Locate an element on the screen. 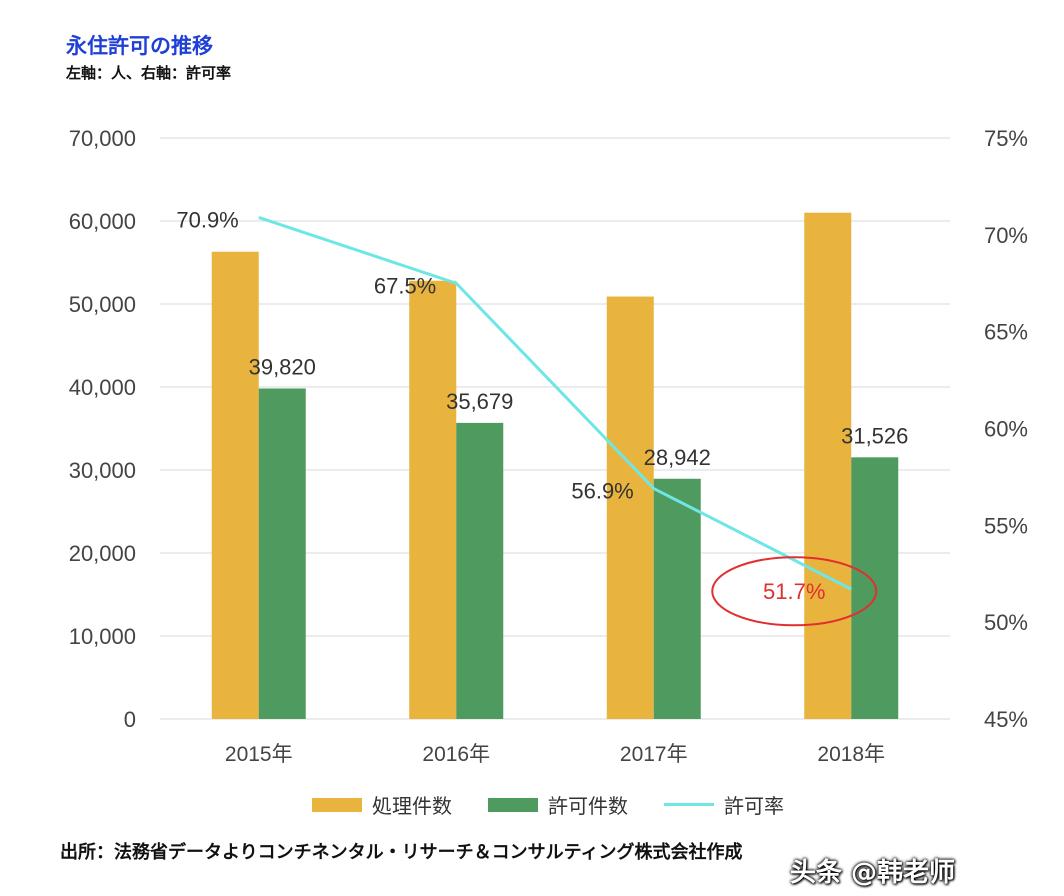  legend-swatch-approved is located at coordinates (513, 804).